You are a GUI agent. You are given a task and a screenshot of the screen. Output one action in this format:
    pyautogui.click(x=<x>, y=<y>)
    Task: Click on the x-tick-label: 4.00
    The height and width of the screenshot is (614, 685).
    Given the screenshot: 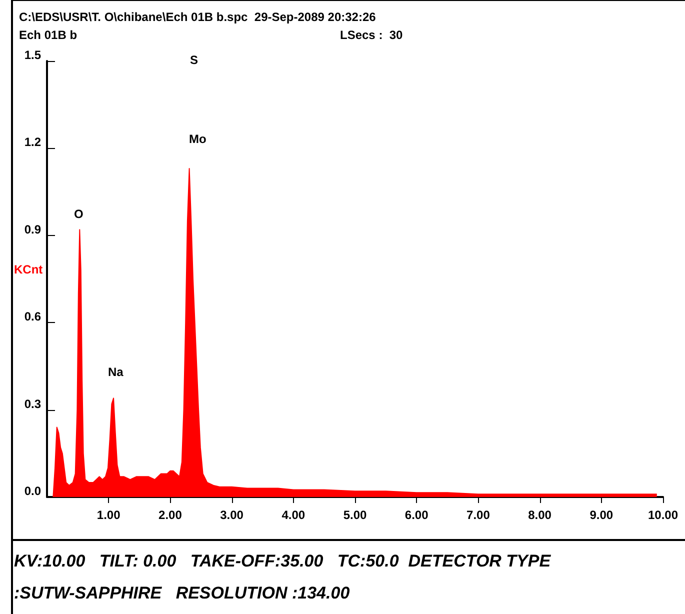 What is the action you would take?
    pyautogui.click(x=294, y=515)
    